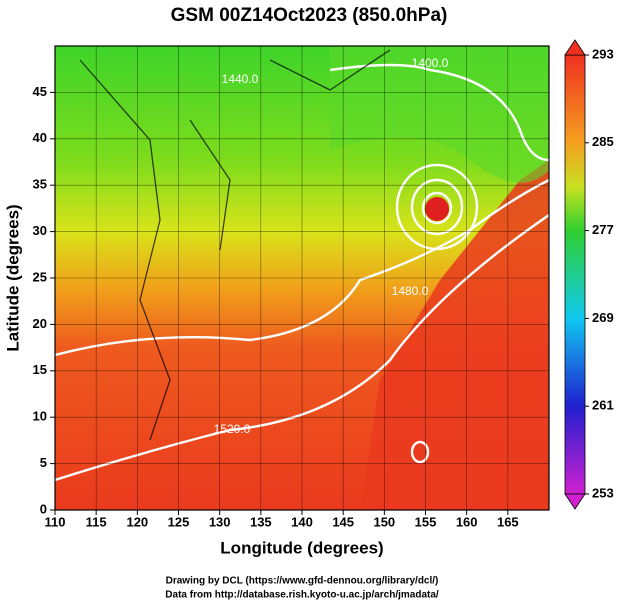 The height and width of the screenshot is (610, 619). What do you see at coordinates (137, 521) in the screenshot?
I see `x-tick-label: 120` at bounding box center [137, 521].